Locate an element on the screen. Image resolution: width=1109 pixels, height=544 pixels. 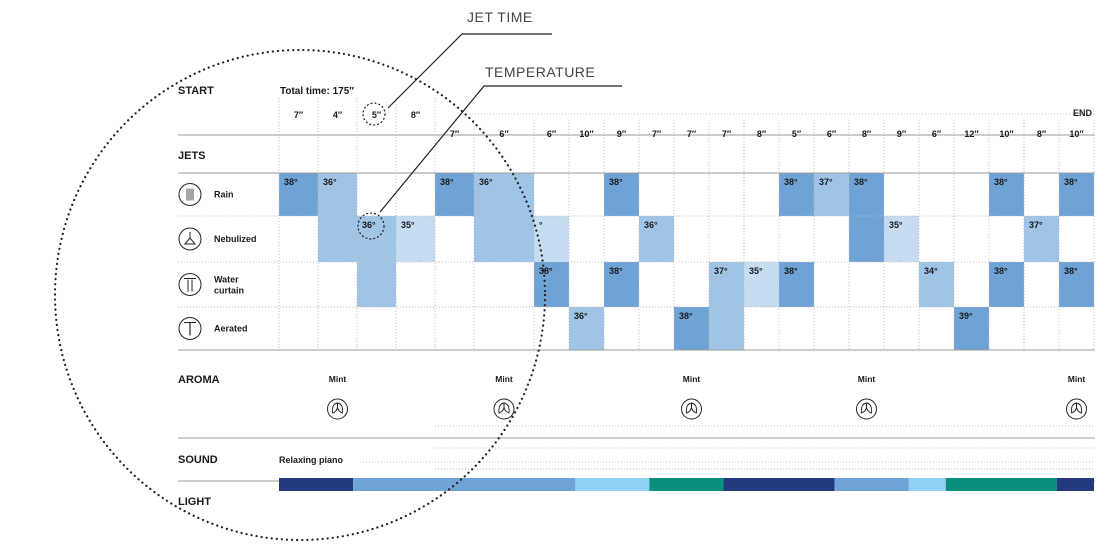
light-label: LIGHT is located at coordinates (194, 502).